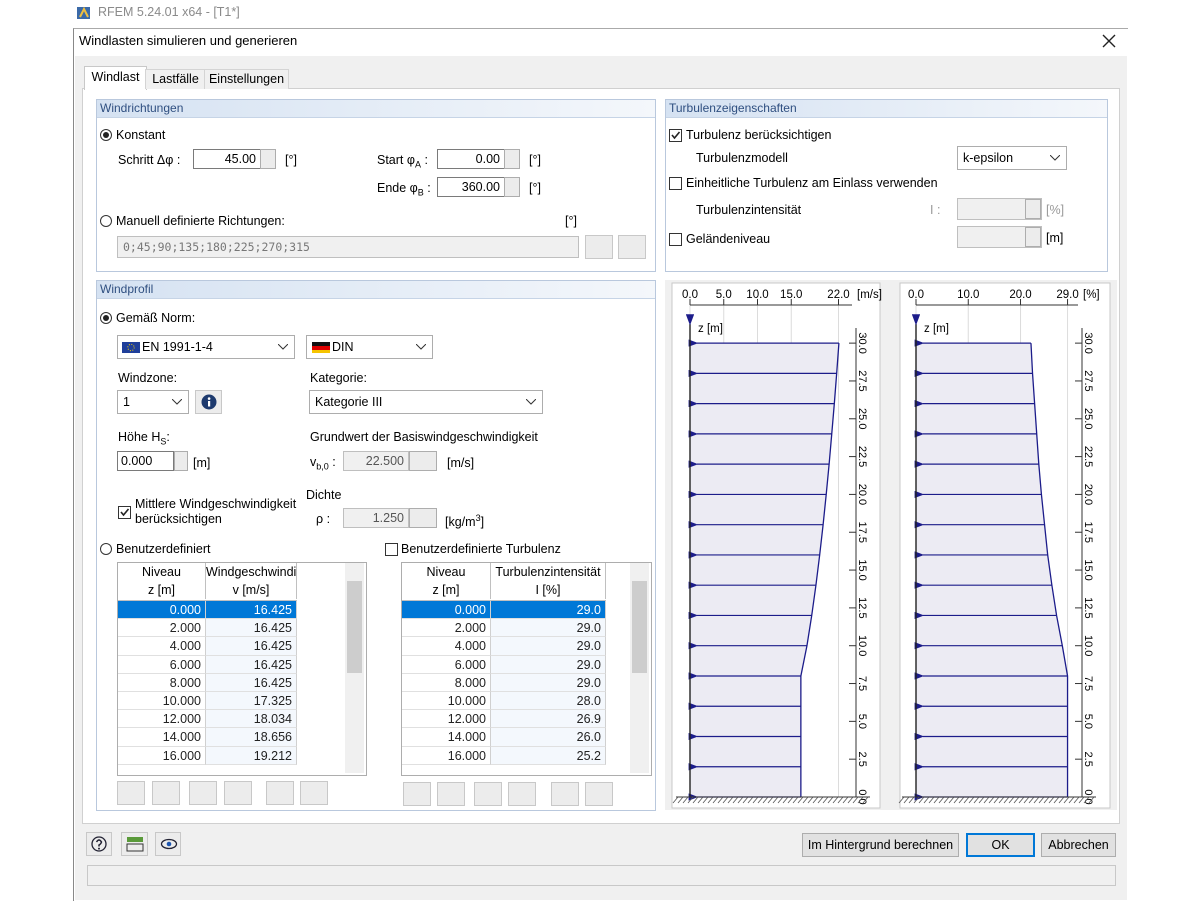  What do you see at coordinates (471, 159) in the screenshot?
I see `input: 0.00` at bounding box center [471, 159].